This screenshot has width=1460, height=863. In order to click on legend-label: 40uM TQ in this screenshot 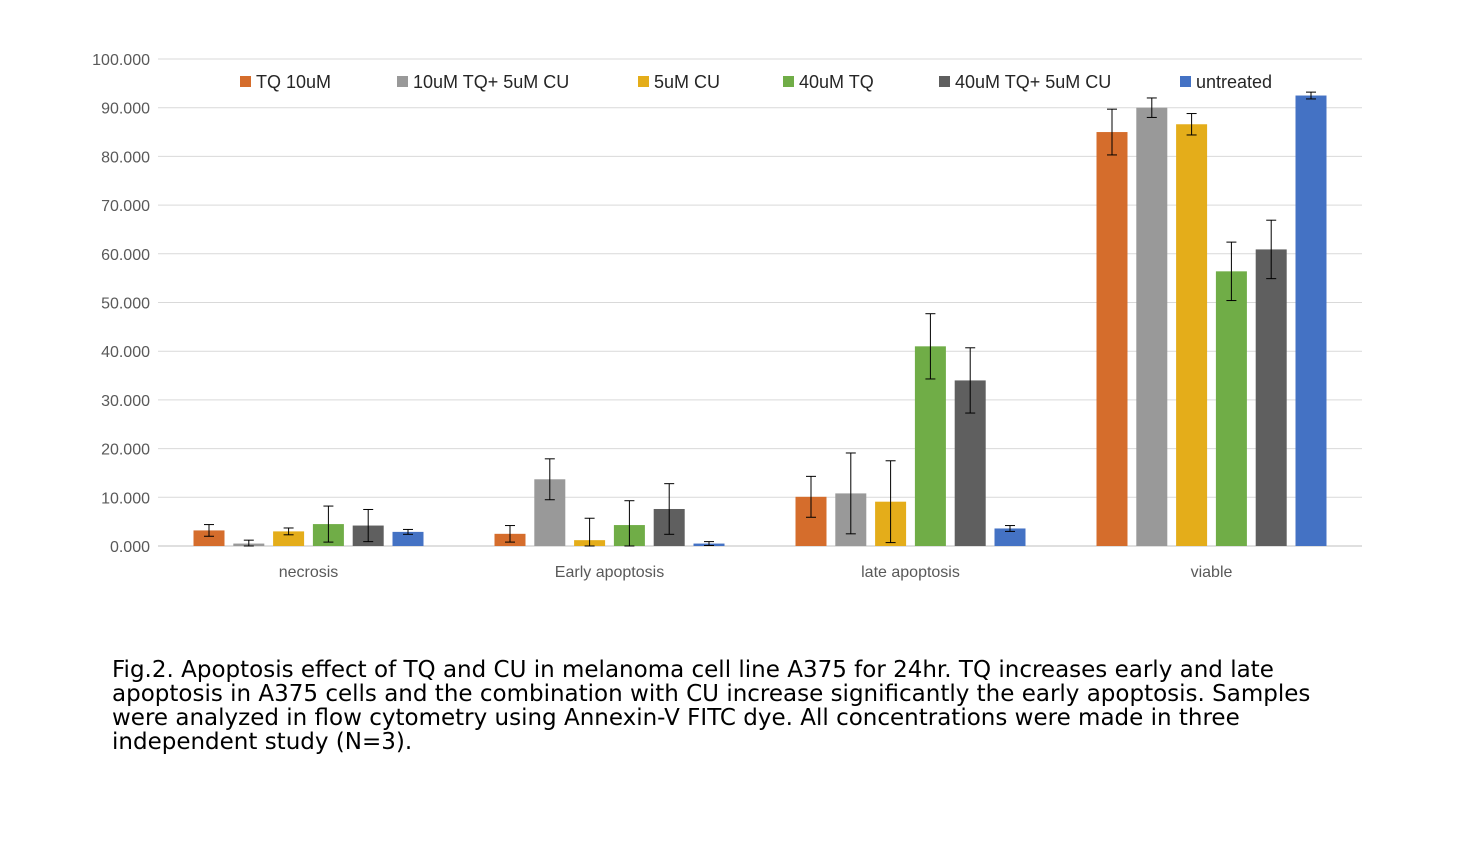, I will do `click(836, 82)`.